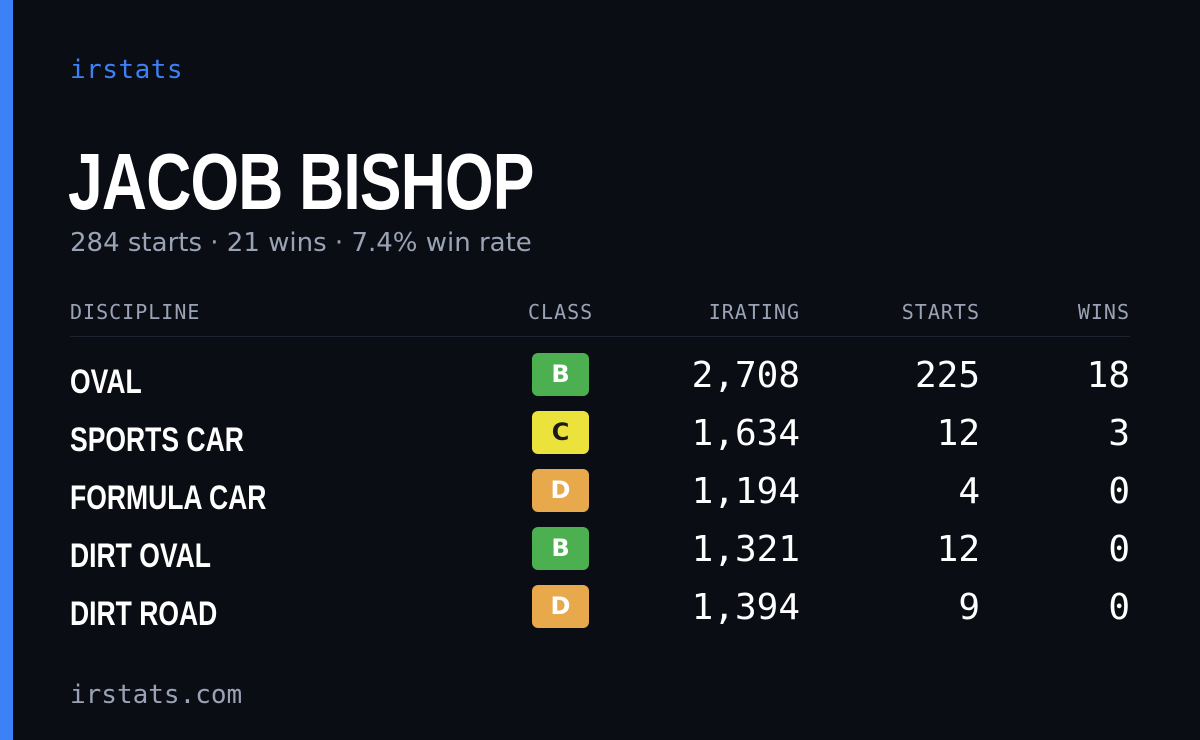  Describe the element at coordinates (560, 432) in the screenshot. I see `class-badge: C` at that location.